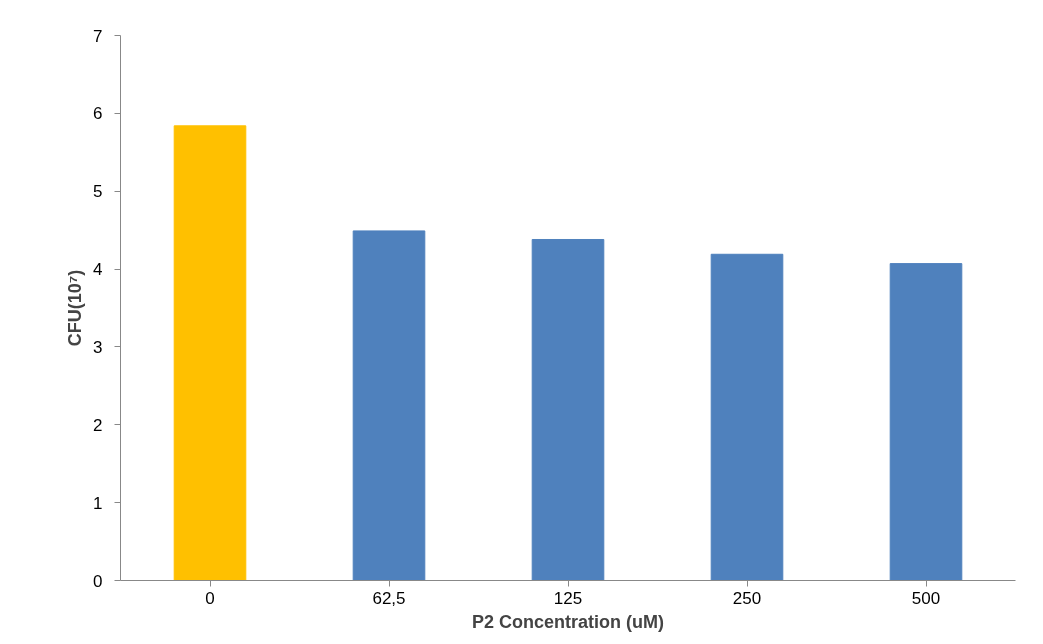  What do you see at coordinates (98, 503) in the screenshot?
I see `y-tick-label: 1` at bounding box center [98, 503].